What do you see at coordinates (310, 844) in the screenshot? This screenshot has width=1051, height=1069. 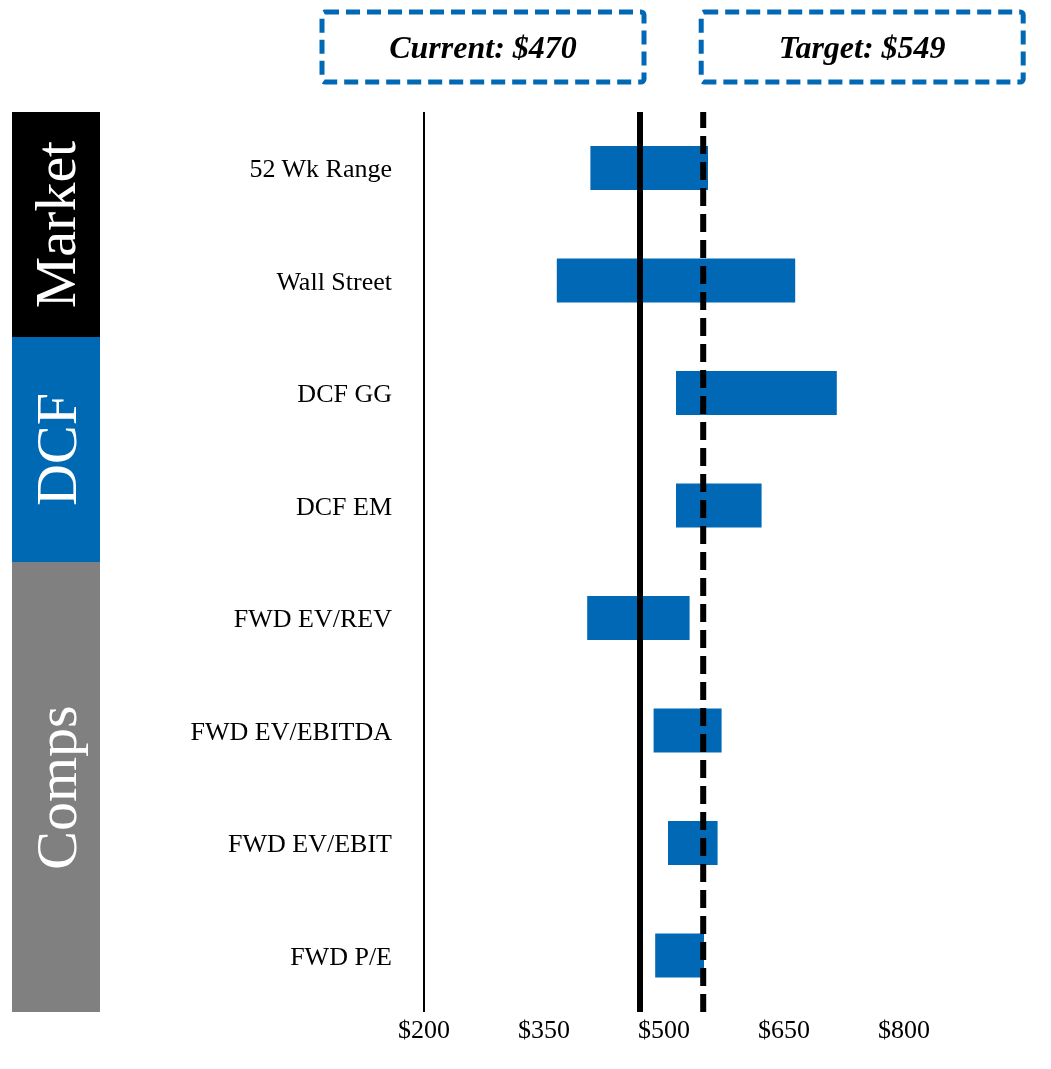 I see `y-tick-label: FWD EV/EBIT` at bounding box center [310, 844].